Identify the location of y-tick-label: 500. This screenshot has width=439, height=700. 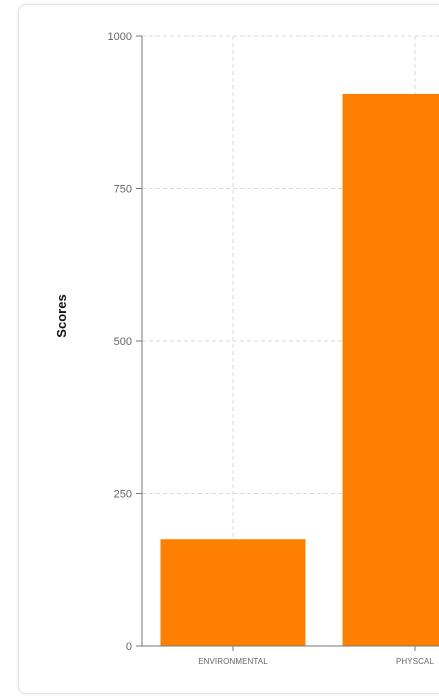
(123, 342).